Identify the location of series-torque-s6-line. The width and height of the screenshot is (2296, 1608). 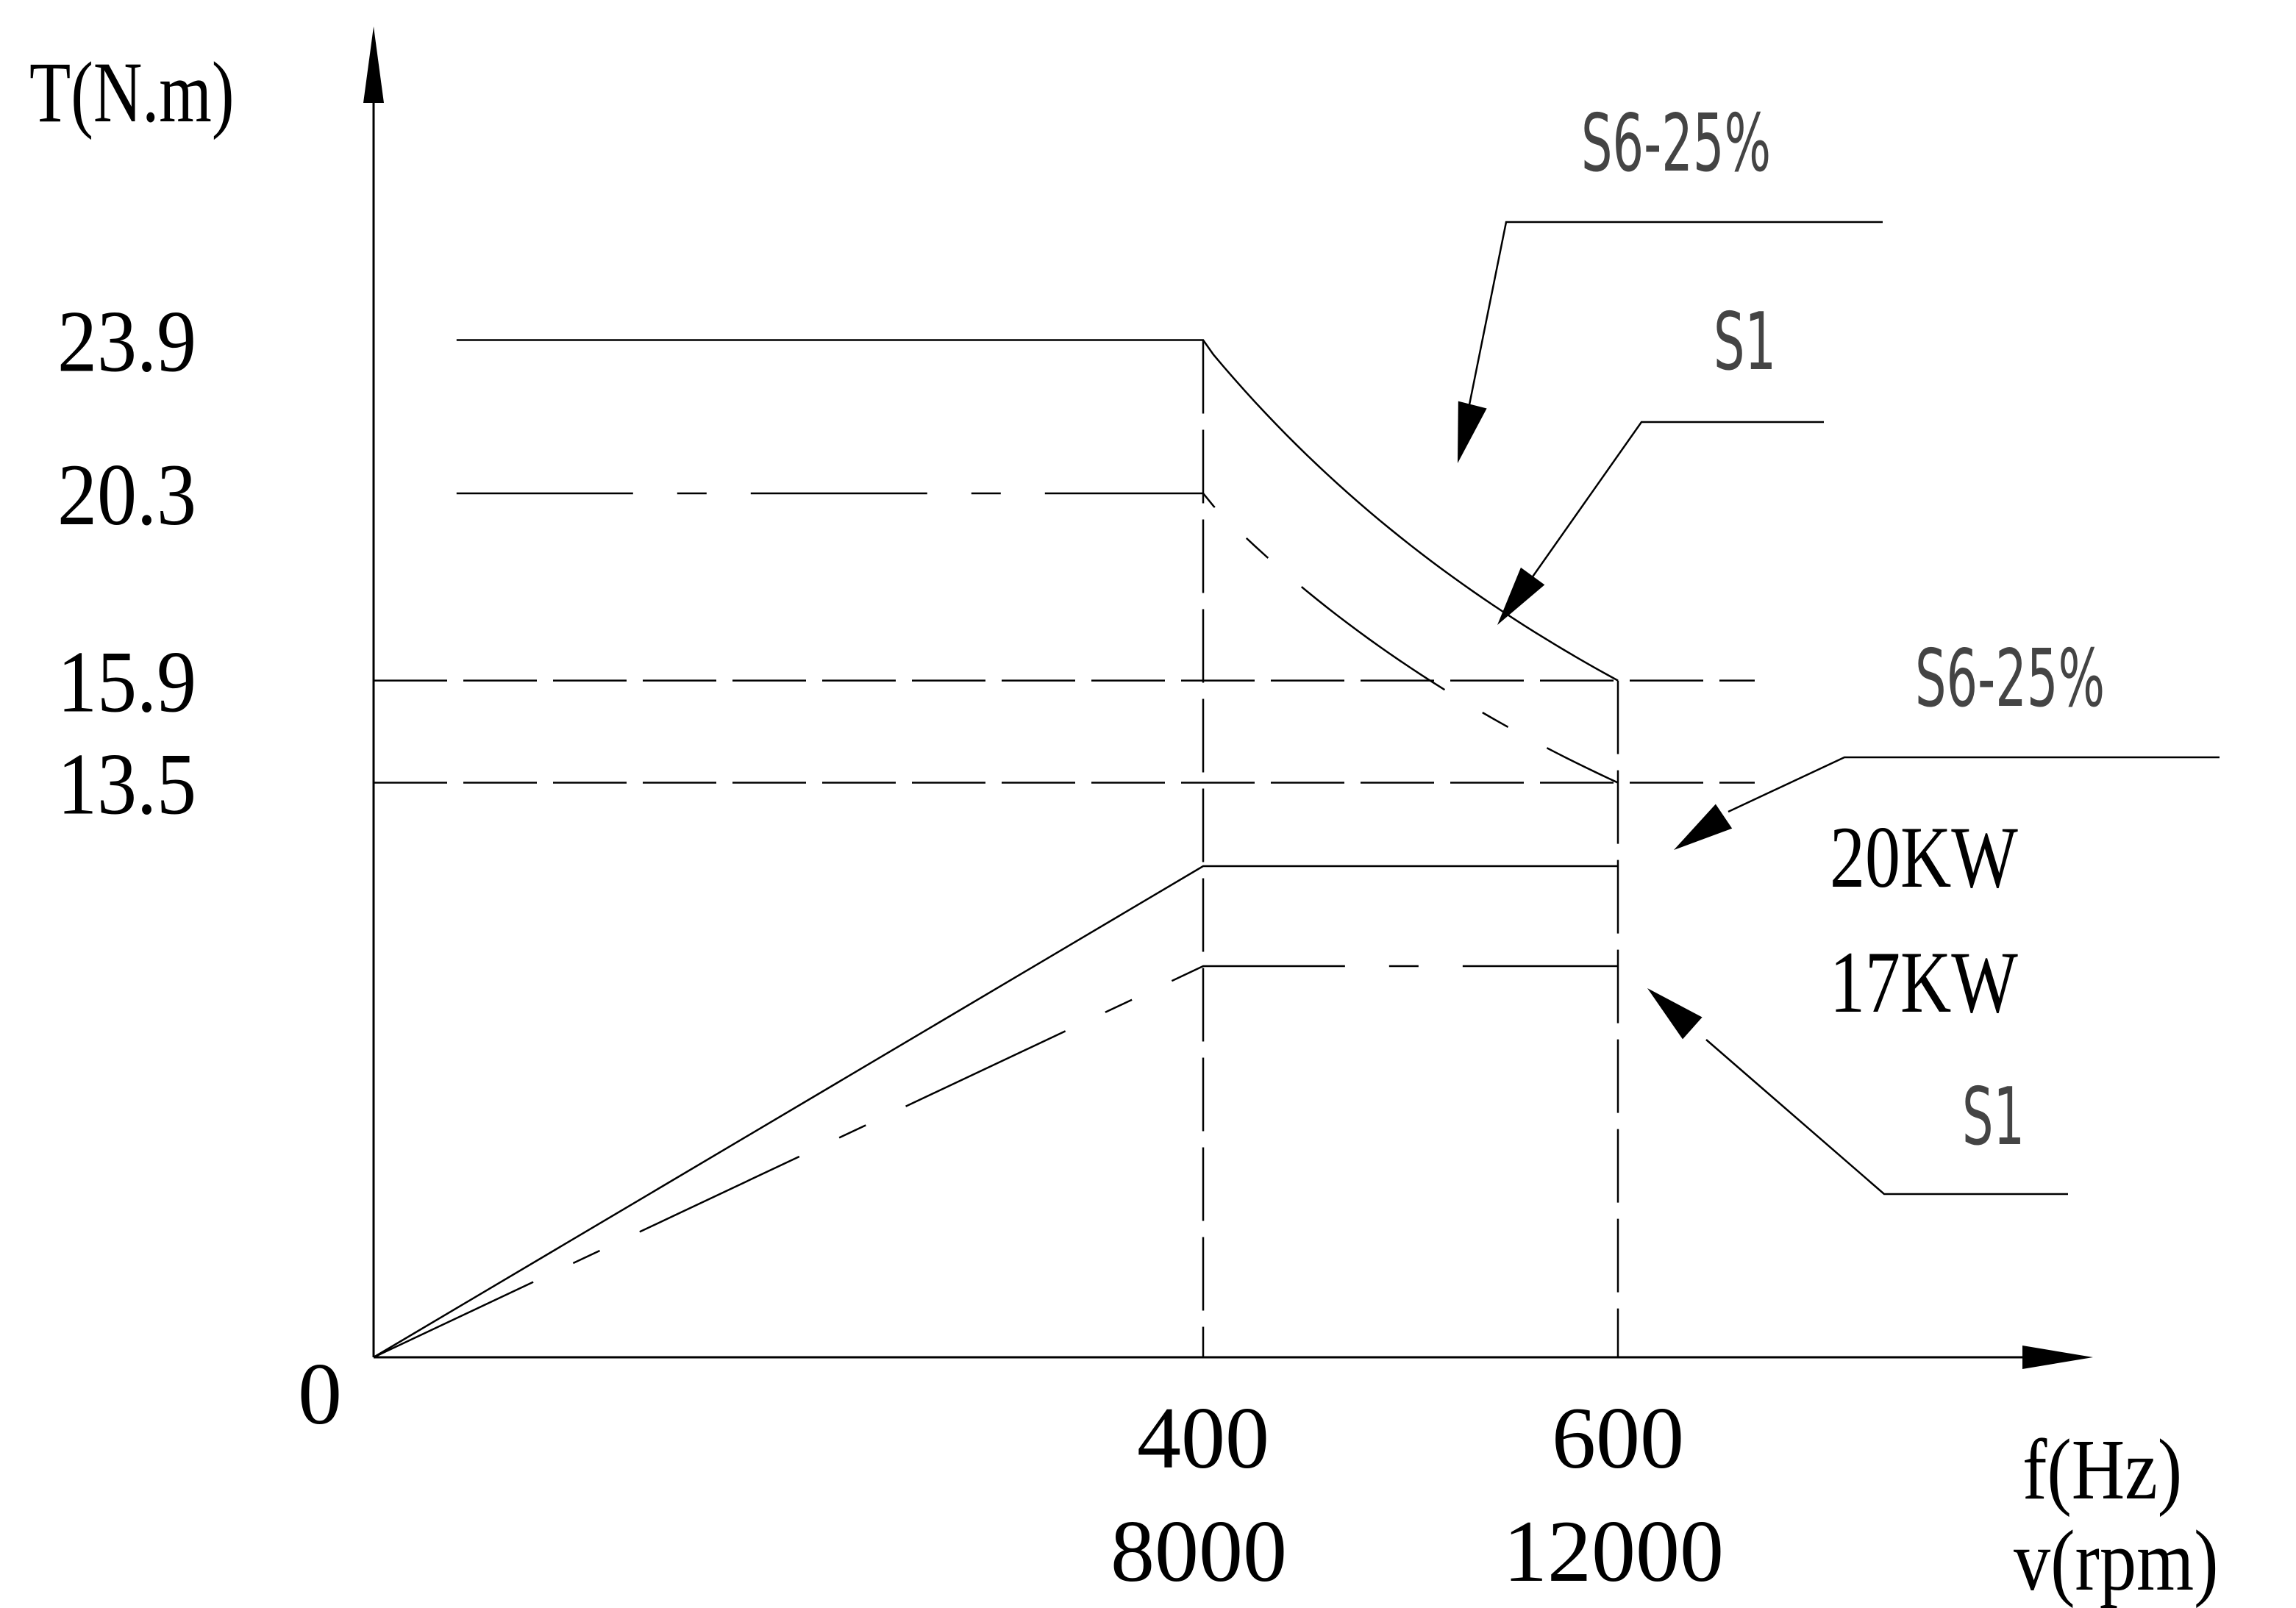
(1037, 510).